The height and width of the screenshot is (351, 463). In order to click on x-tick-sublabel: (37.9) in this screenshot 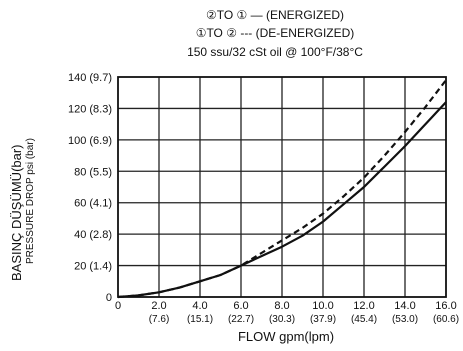, I will do `click(323, 319)`.